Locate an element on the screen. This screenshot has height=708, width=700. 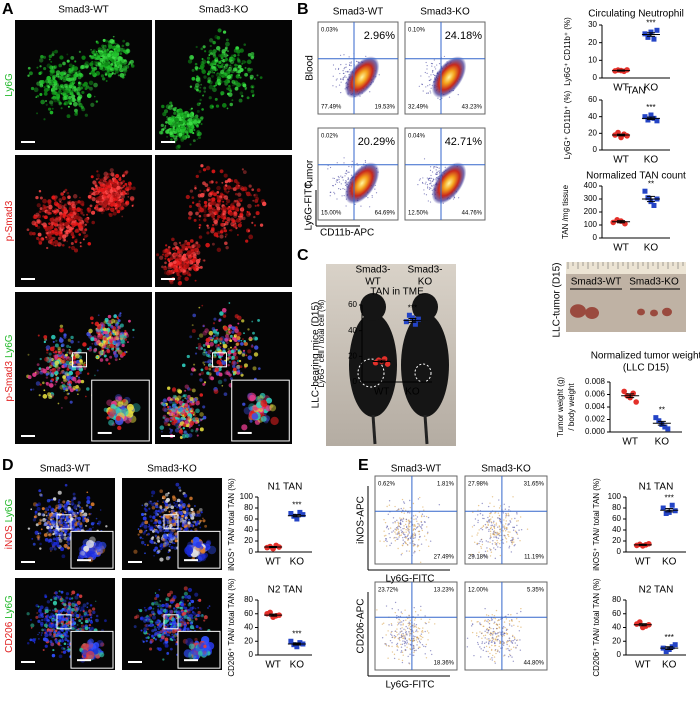
micrograph is located at coordinates (223, 85).